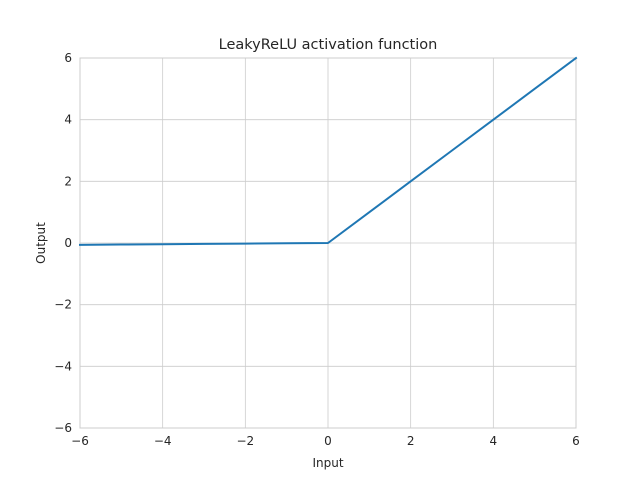  I want to click on x-tick-label: 0, so click(328, 441).